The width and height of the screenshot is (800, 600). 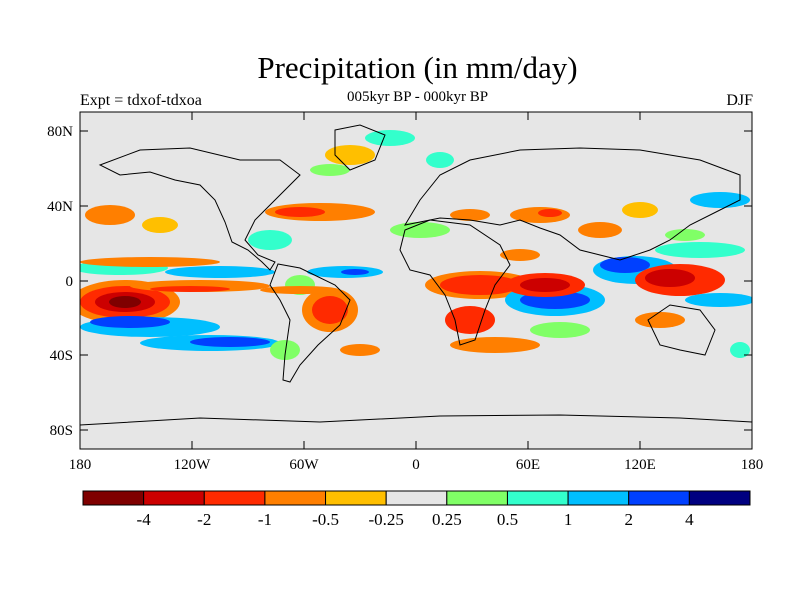 I want to click on colorbar-label: 0.25, so click(x=447, y=519).